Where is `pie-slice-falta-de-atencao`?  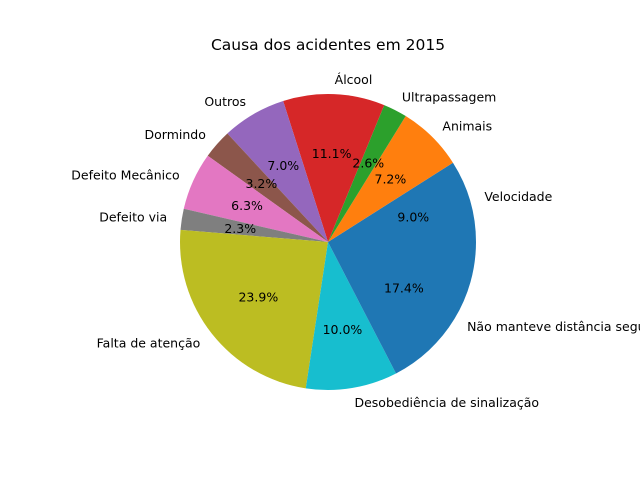
pie-slice-falta-de-atencao is located at coordinates (254, 309).